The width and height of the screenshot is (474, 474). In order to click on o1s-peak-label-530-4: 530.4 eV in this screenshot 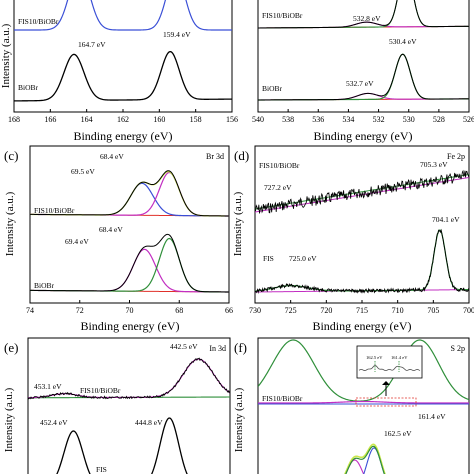, I will do `click(403, 41)`.